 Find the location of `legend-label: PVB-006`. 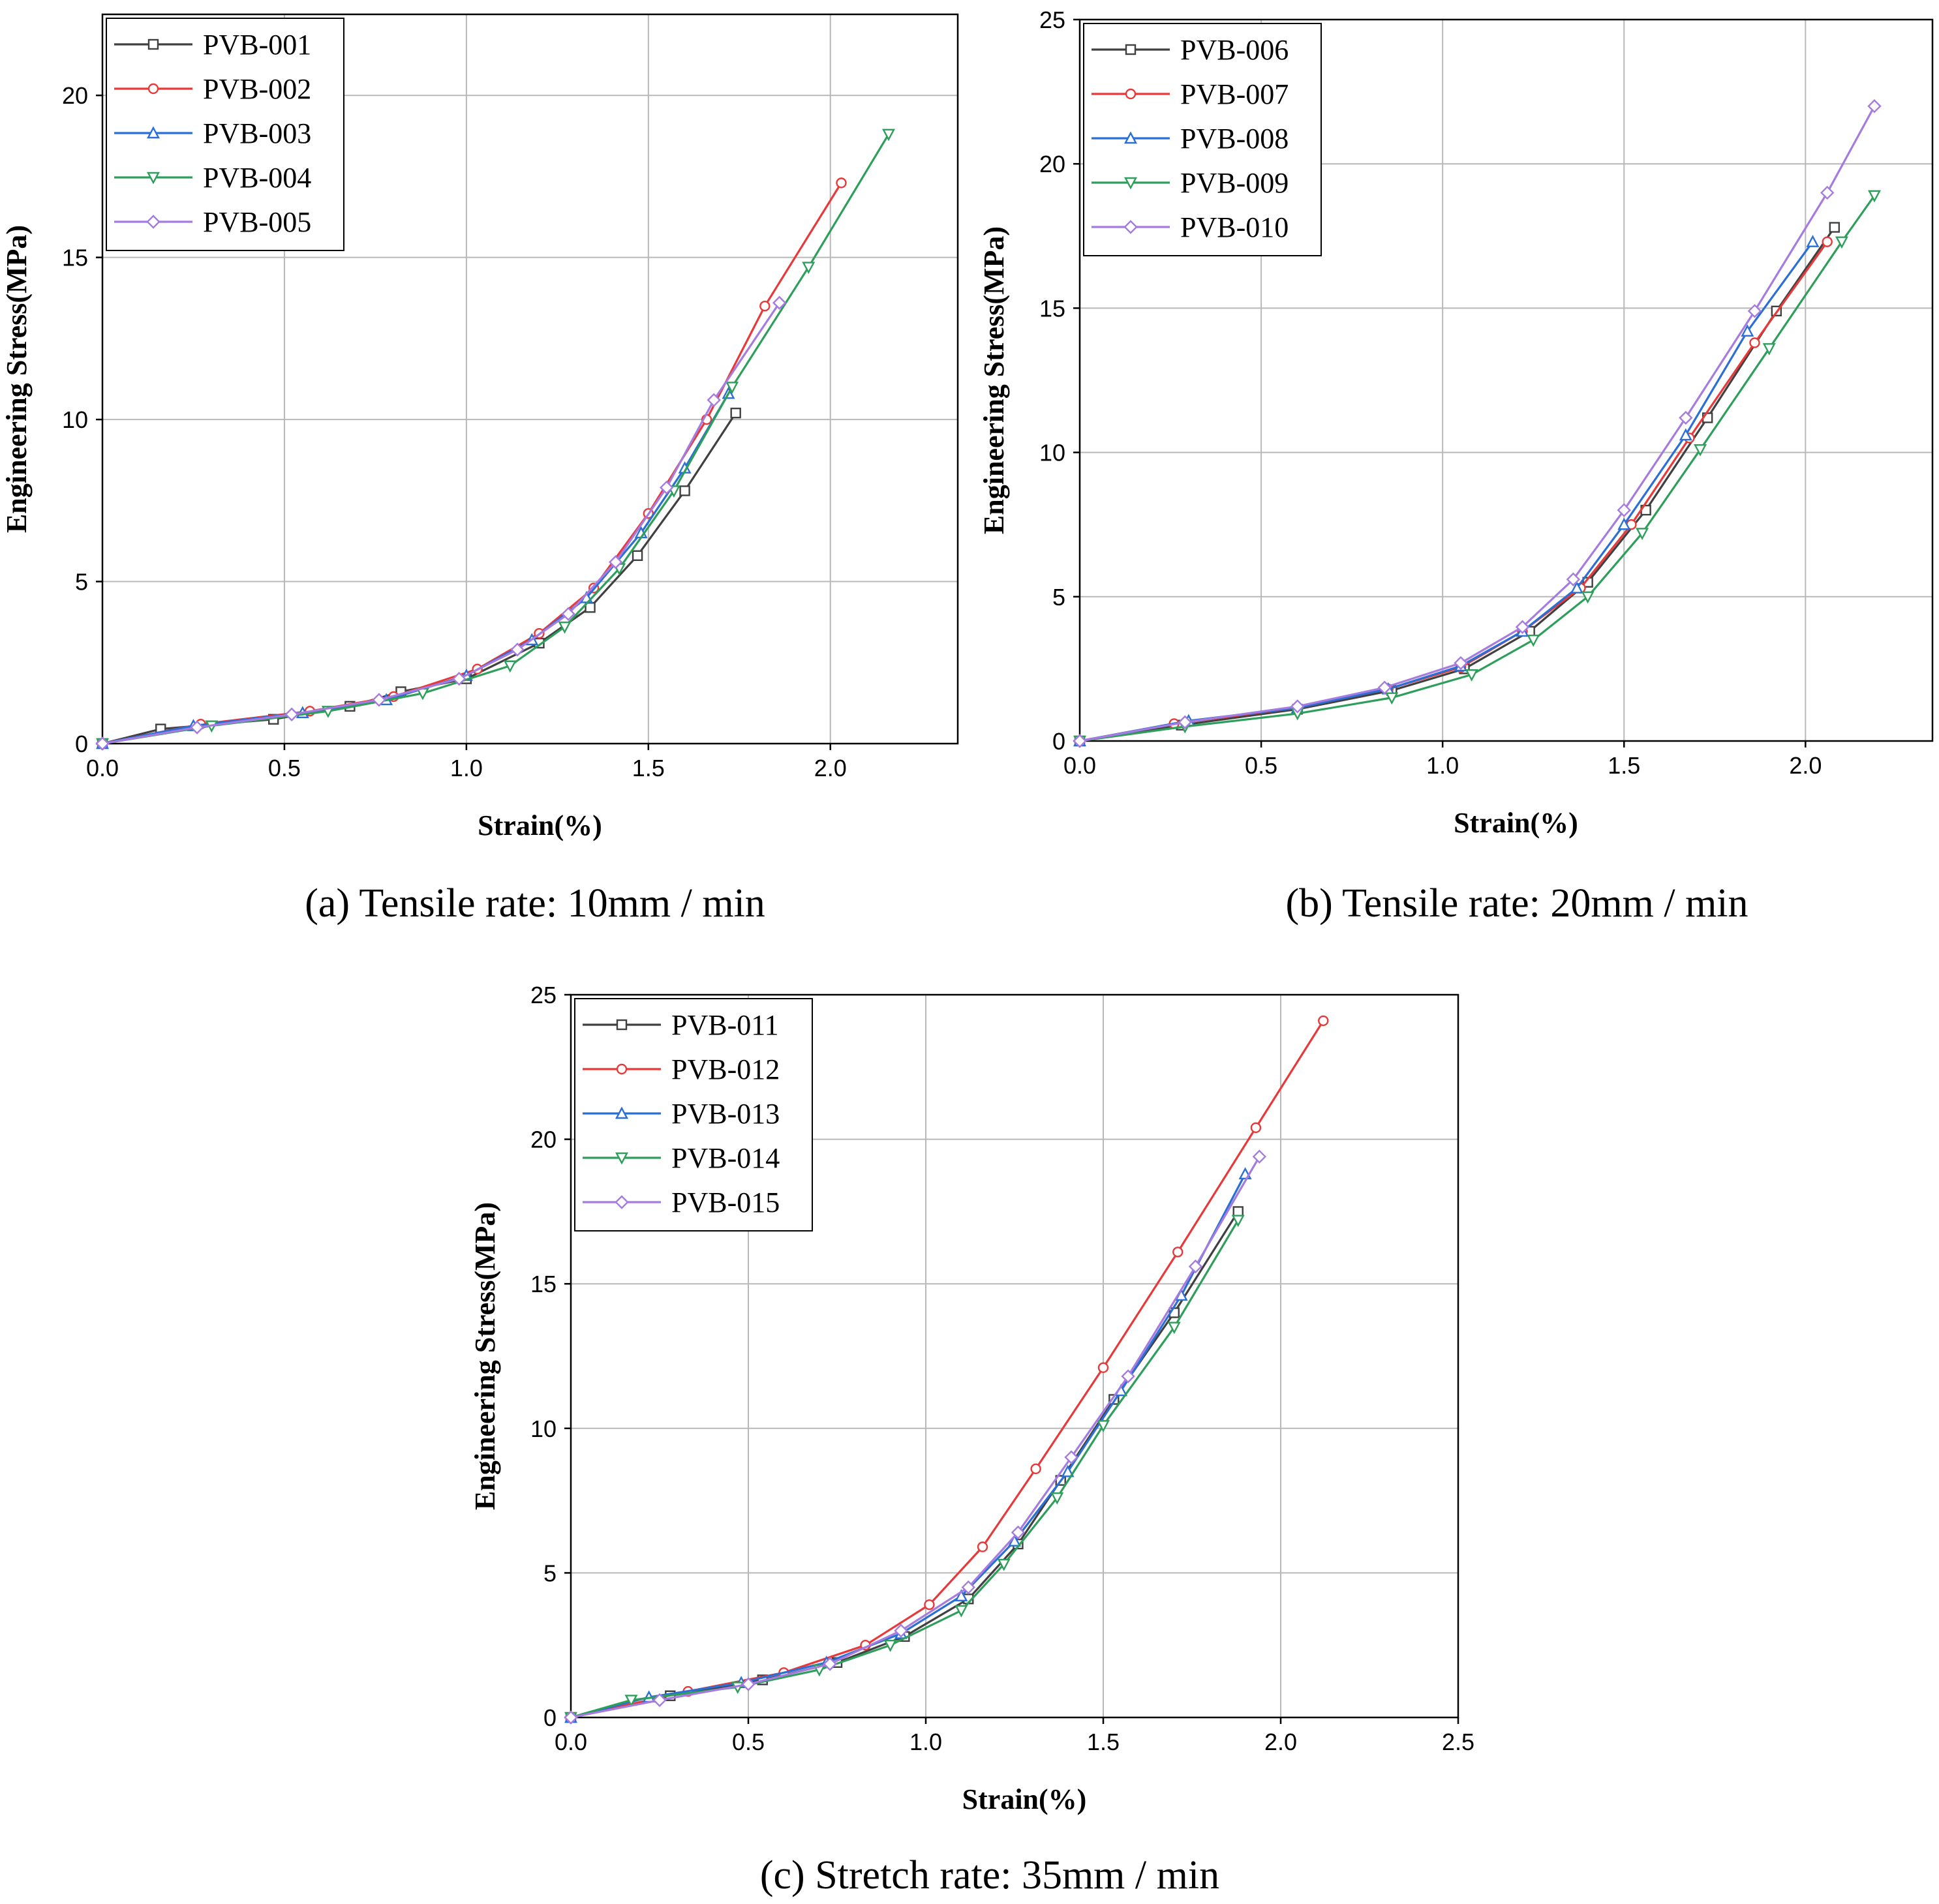

legend-label: PVB-006 is located at coordinates (1234, 50).